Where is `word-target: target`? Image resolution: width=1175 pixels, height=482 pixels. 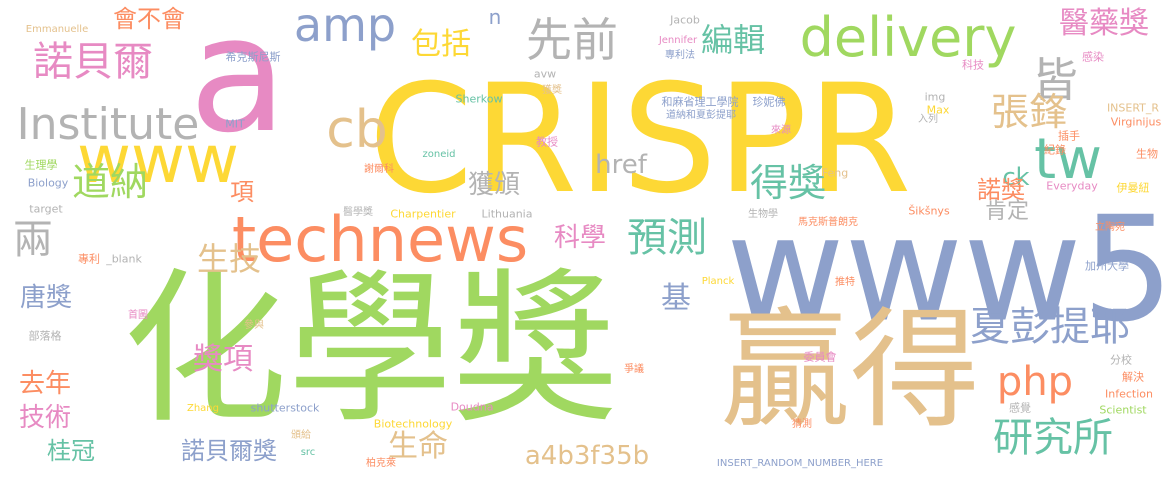
word-target: target is located at coordinates (46, 209).